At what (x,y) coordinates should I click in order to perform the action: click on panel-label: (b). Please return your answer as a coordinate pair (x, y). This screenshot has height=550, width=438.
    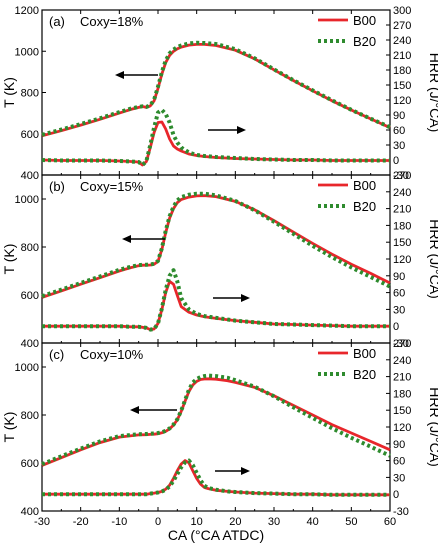
    Looking at the image, I should click on (57, 186).